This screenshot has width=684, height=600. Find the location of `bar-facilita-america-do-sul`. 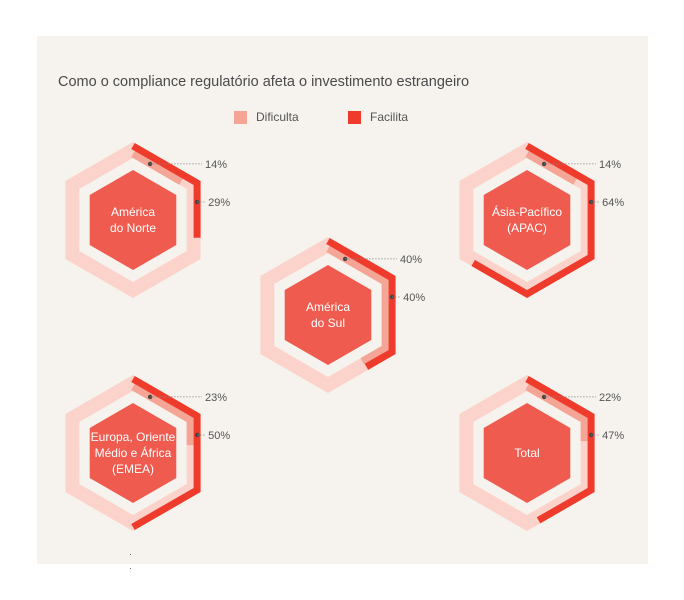

bar-facilita-america-do-sul is located at coordinates (361, 303).